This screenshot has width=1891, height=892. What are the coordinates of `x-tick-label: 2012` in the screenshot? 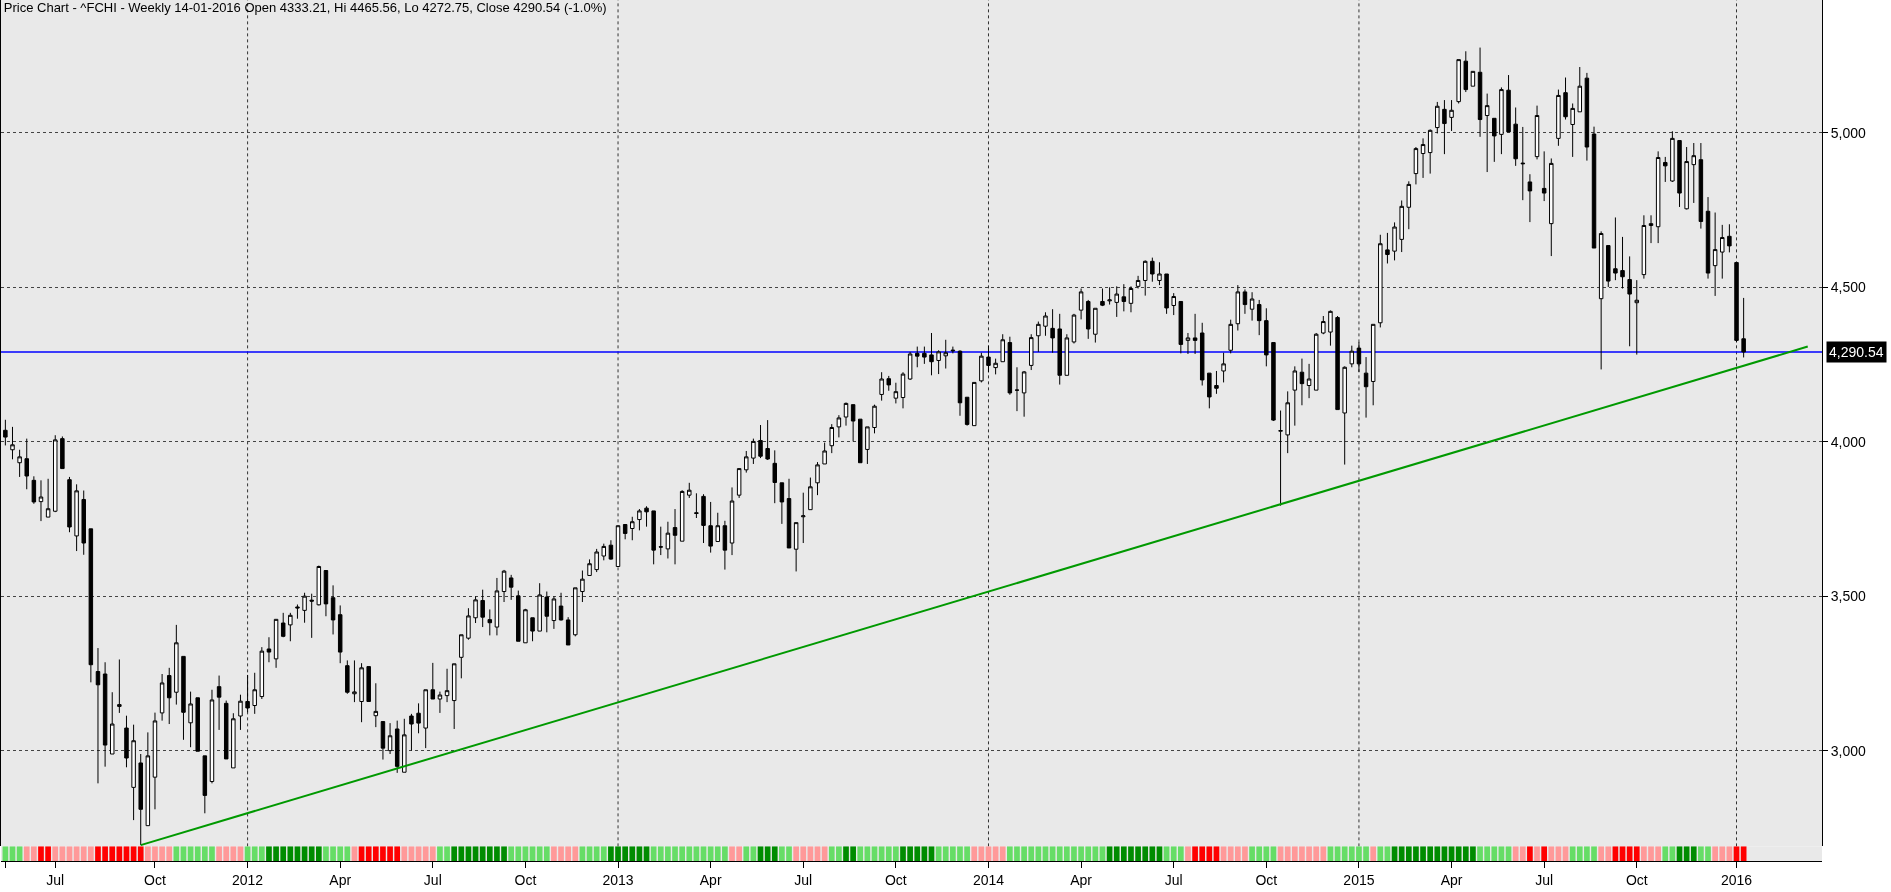 It's located at (248, 879).